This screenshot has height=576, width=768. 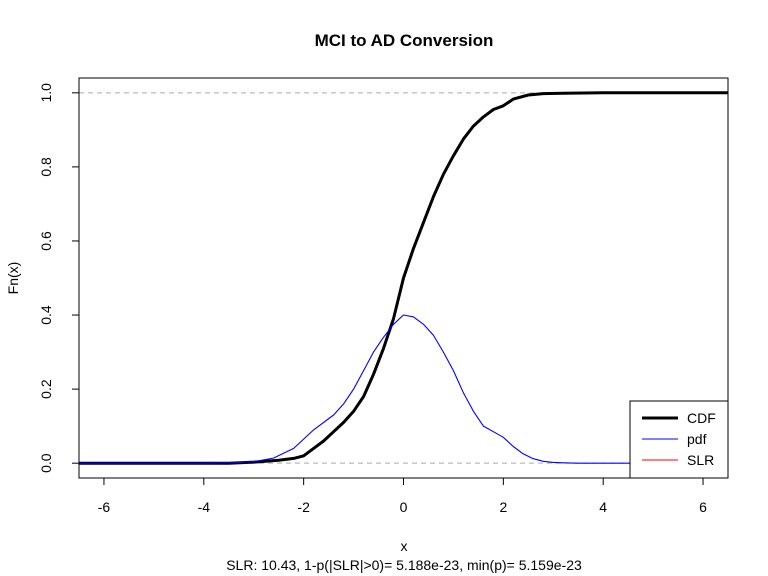 I want to click on y-tick-label: 1.0, so click(x=46, y=93).